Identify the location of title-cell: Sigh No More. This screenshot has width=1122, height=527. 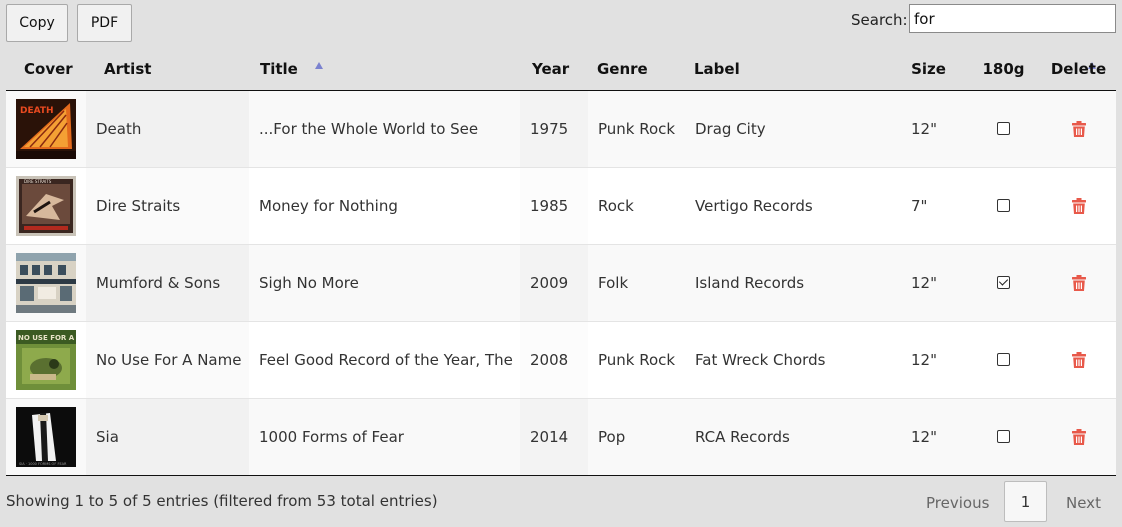
(384, 283).